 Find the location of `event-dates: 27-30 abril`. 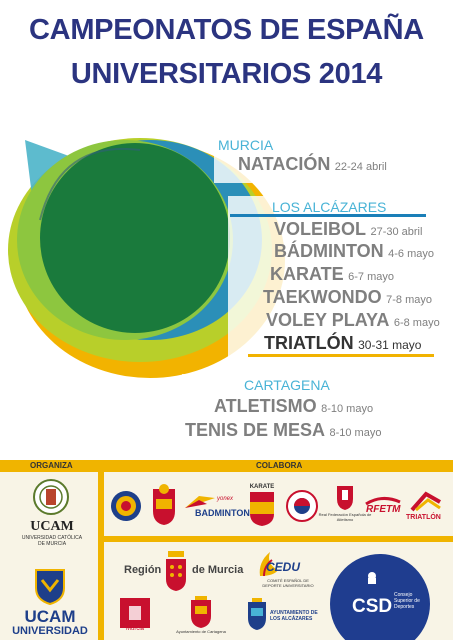

event-dates: 27-30 abril is located at coordinates (396, 232).